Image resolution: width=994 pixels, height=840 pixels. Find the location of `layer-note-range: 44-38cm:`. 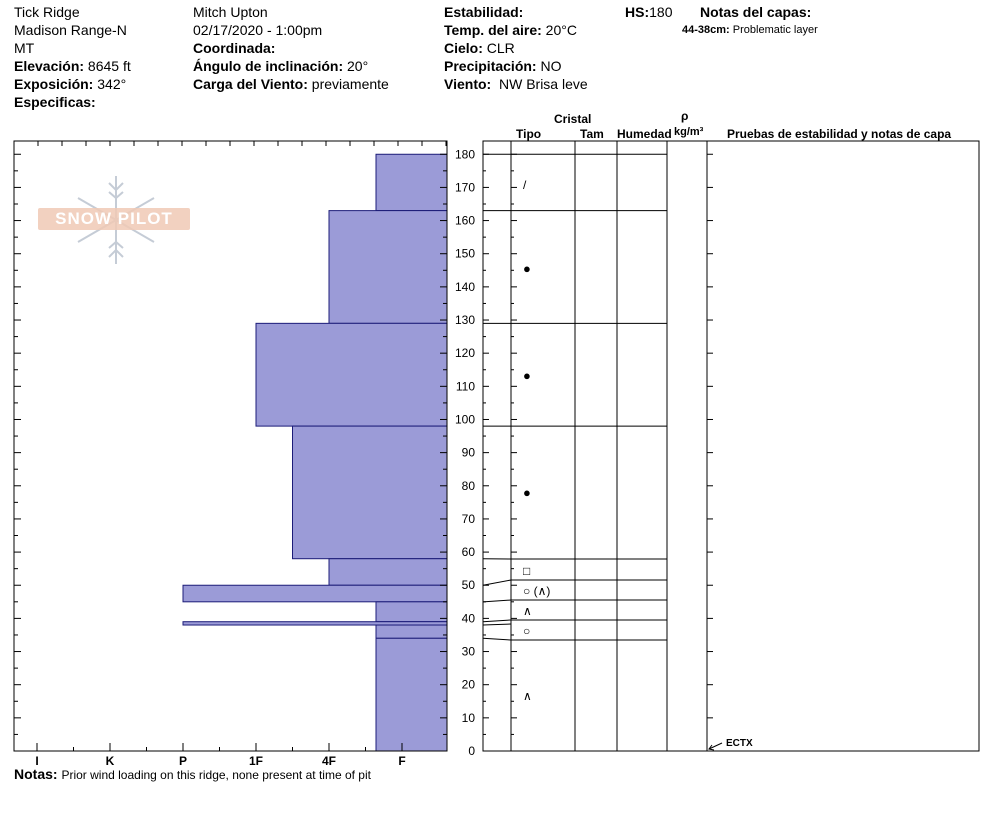

layer-note-range: 44-38cm: is located at coordinates (706, 30).